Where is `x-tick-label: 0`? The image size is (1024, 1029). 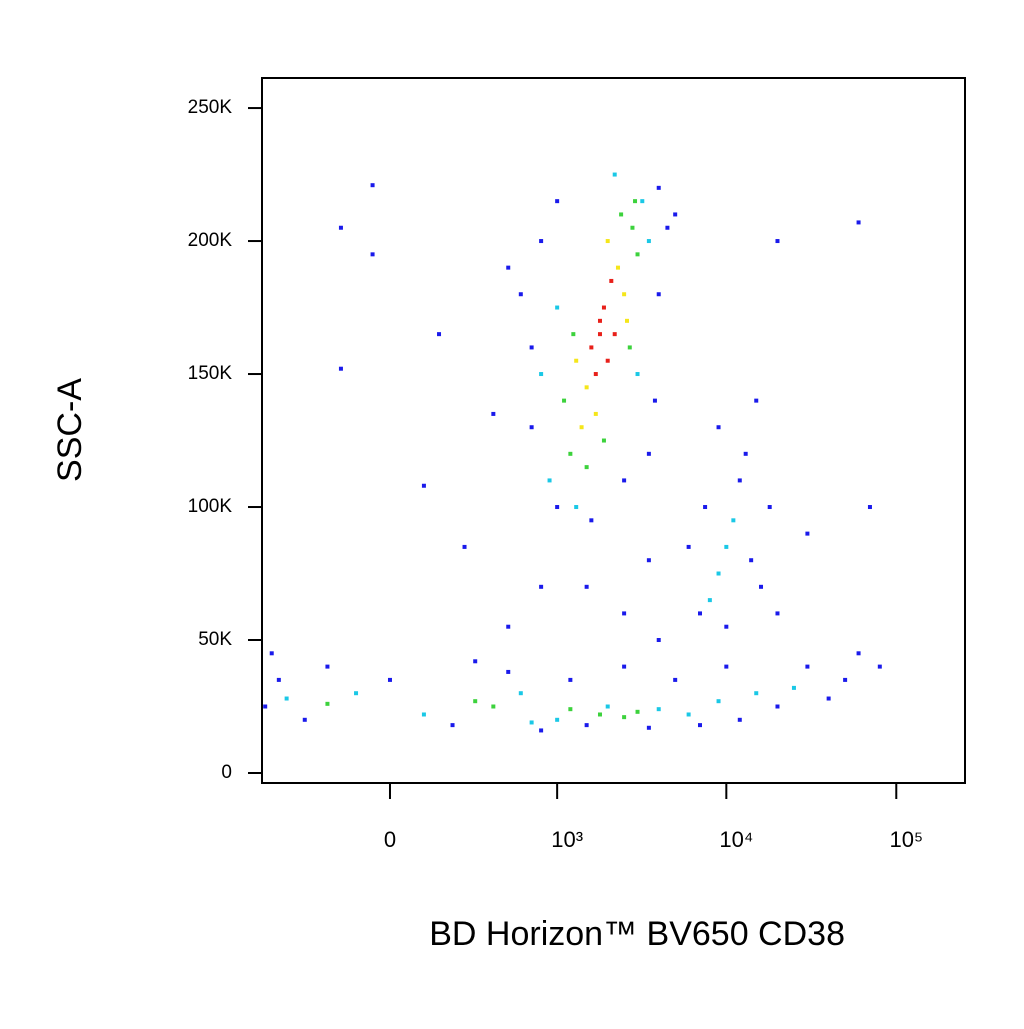 x-tick-label: 0 is located at coordinates (390, 839).